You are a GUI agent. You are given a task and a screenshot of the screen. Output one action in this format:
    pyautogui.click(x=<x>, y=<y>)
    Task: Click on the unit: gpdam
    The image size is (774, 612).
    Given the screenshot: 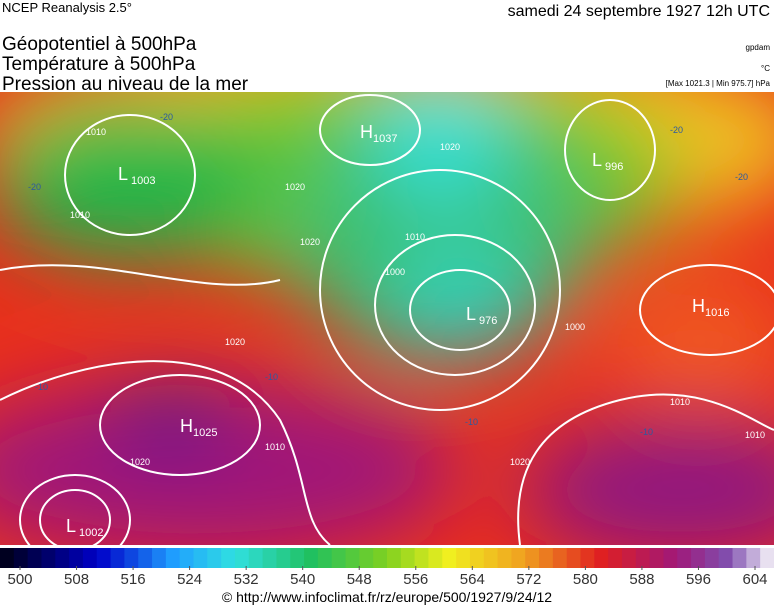 What is the action you would take?
    pyautogui.click(x=758, y=47)
    